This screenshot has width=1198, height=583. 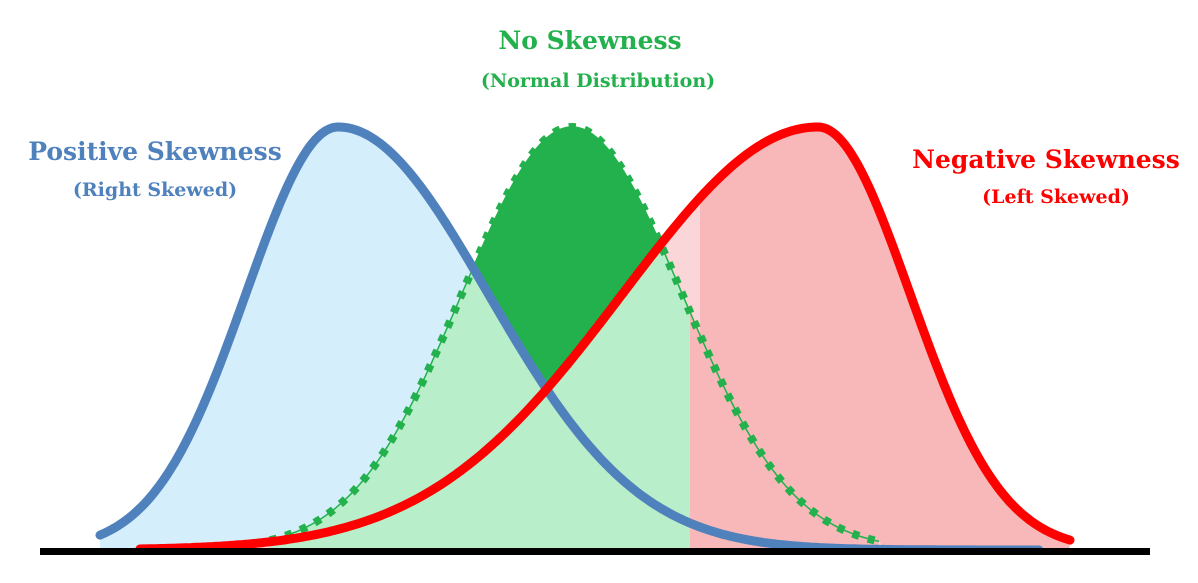 I want to click on normal-subtitle: (Normal Distribution), so click(x=598, y=81).